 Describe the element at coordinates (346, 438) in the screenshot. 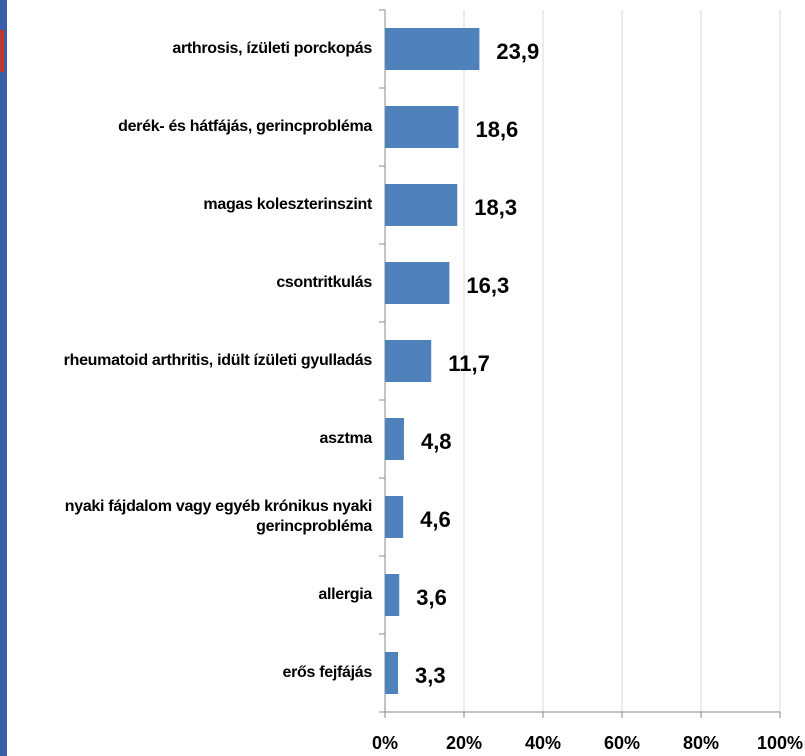

I see `category-label: asztma` at that location.